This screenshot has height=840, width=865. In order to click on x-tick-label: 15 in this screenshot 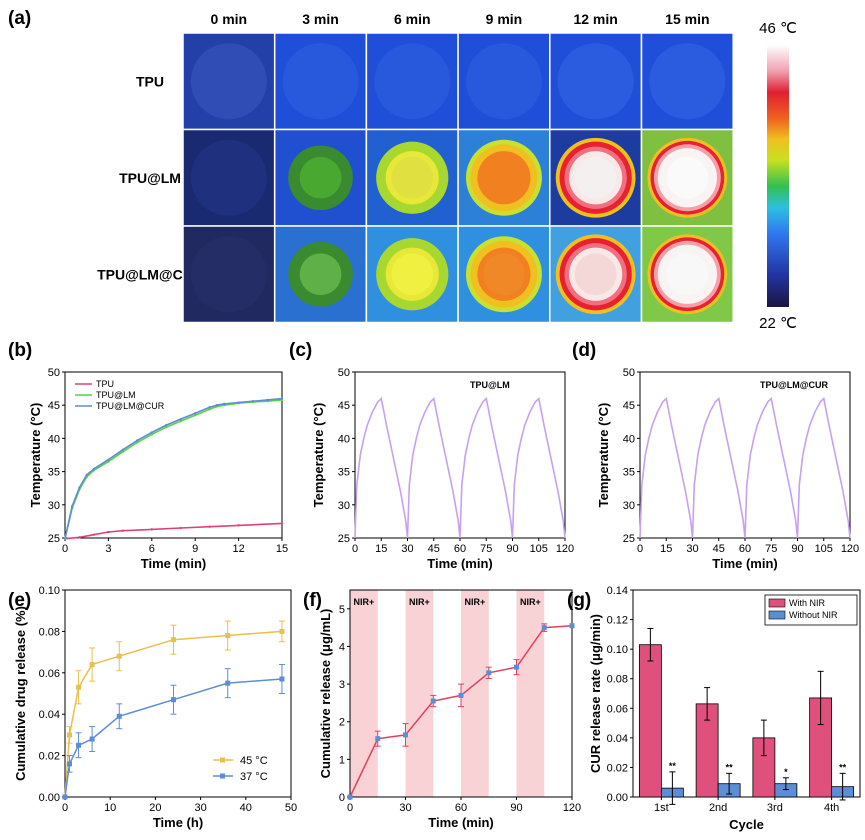, I will do `click(666, 549)`.